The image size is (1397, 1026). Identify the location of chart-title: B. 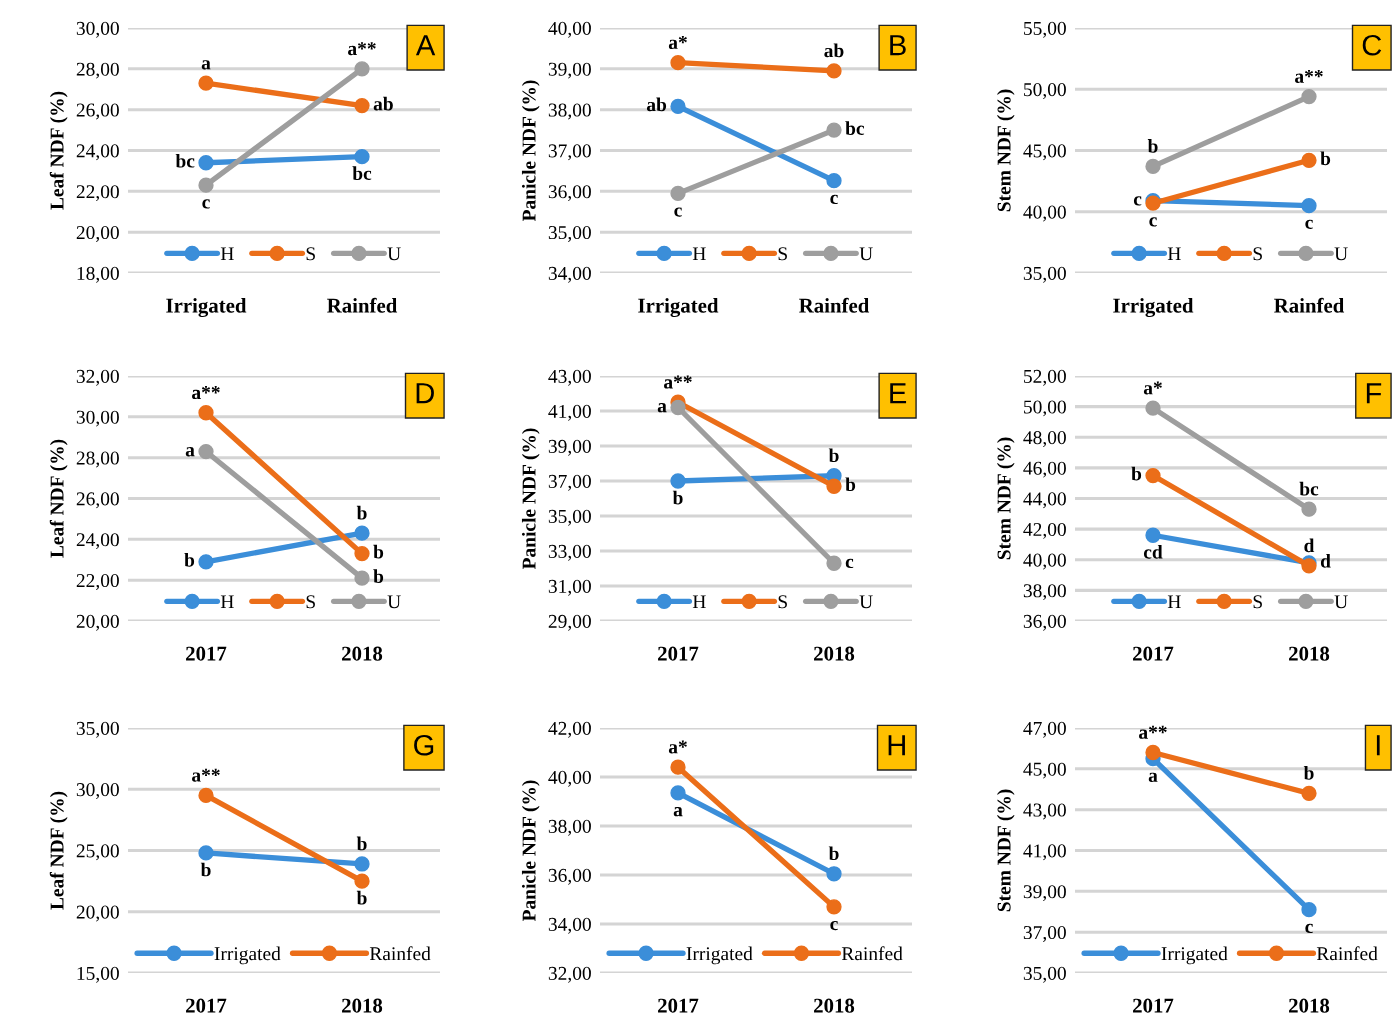
(898, 45).